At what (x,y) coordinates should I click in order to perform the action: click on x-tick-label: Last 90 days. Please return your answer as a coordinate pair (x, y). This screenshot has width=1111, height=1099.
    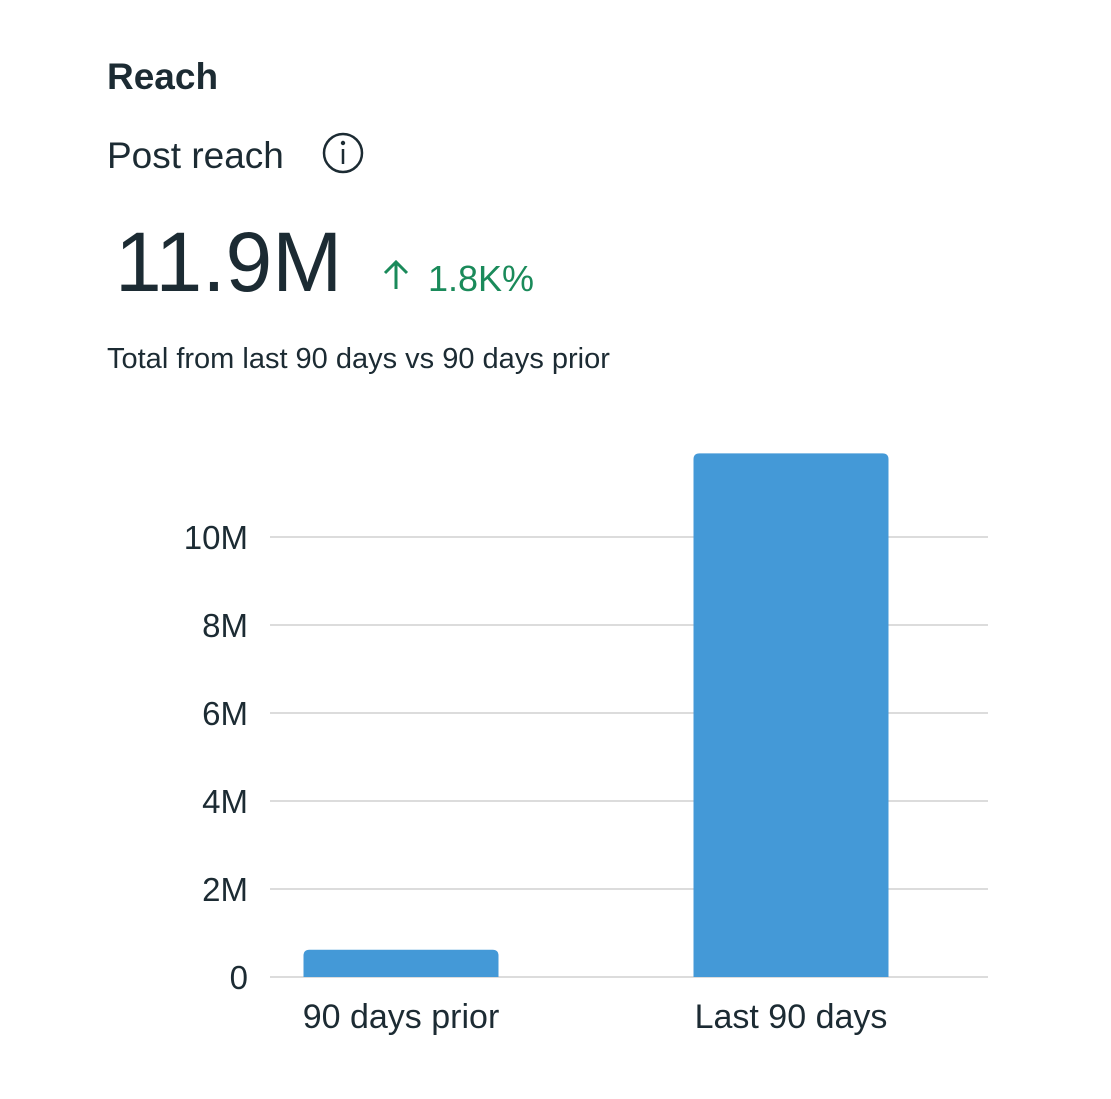
    Looking at the image, I should click on (791, 1017).